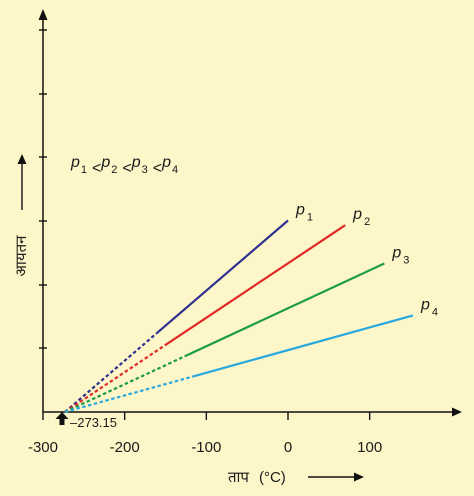 The width and height of the screenshot is (474, 496). Describe the element at coordinates (93, 422) in the screenshot. I see `intercept-label: –273.15` at that location.